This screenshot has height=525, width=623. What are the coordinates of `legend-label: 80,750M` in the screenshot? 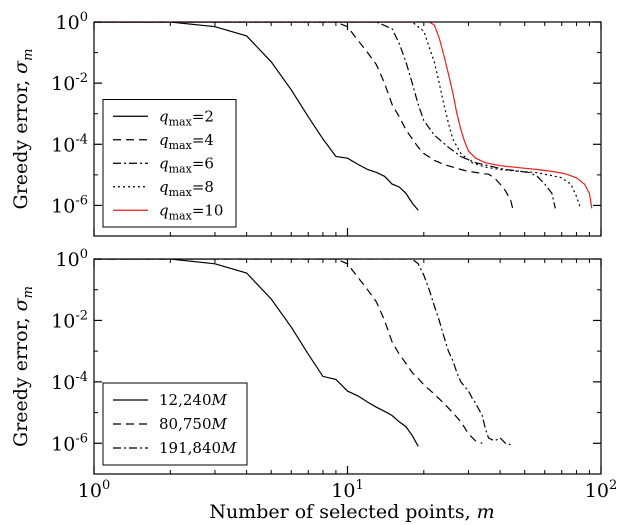 It's located at (193, 424).